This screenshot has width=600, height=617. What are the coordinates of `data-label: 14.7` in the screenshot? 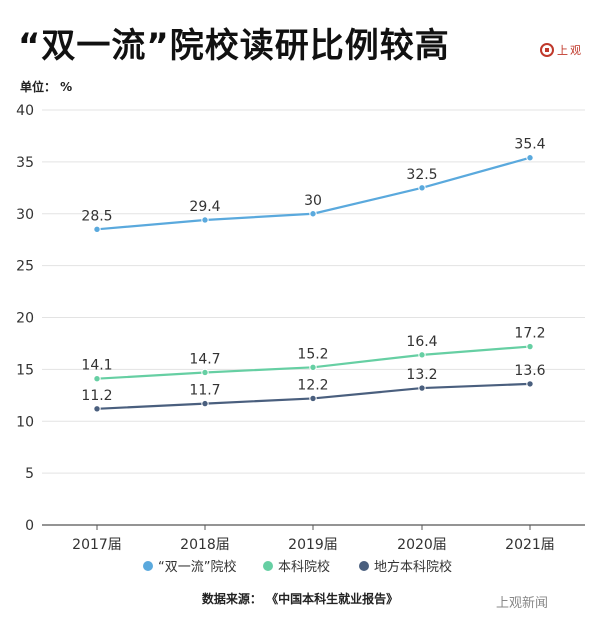 It's located at (204, 359).